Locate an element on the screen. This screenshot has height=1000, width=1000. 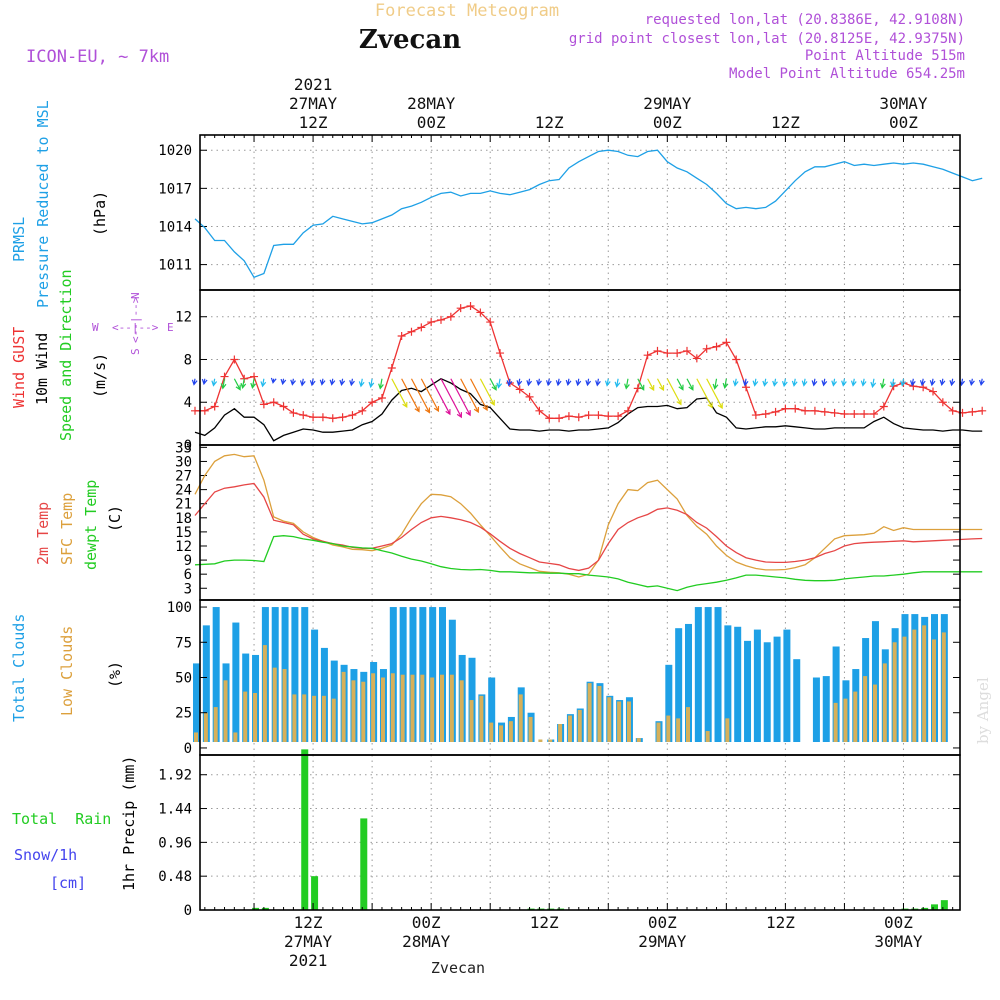
model-altitude: Model Point Altitude 654.25m is located at coordinates (847, 74).